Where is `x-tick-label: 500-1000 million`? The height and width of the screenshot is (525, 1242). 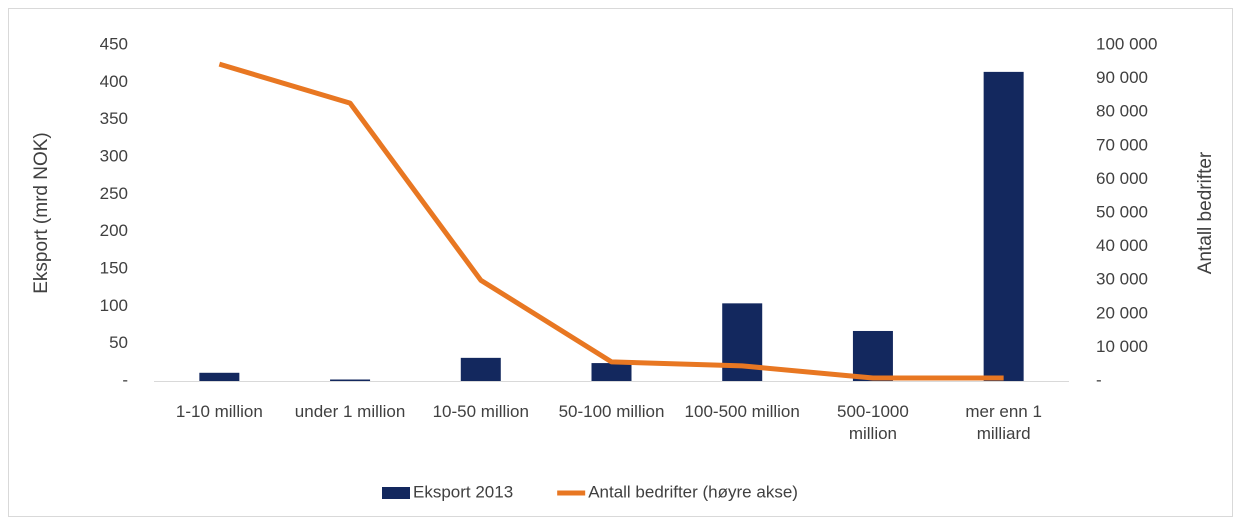 x-tick-label: 500-1000 million is located at coordinates (873, 422).